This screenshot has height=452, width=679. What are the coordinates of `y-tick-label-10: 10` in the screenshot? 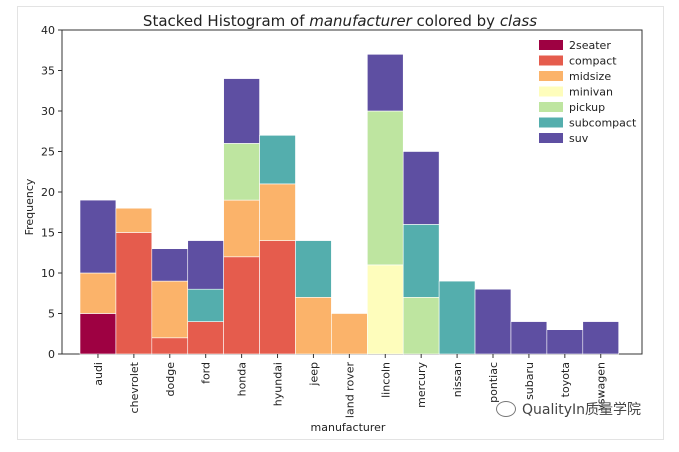 It's located at (48, 273).